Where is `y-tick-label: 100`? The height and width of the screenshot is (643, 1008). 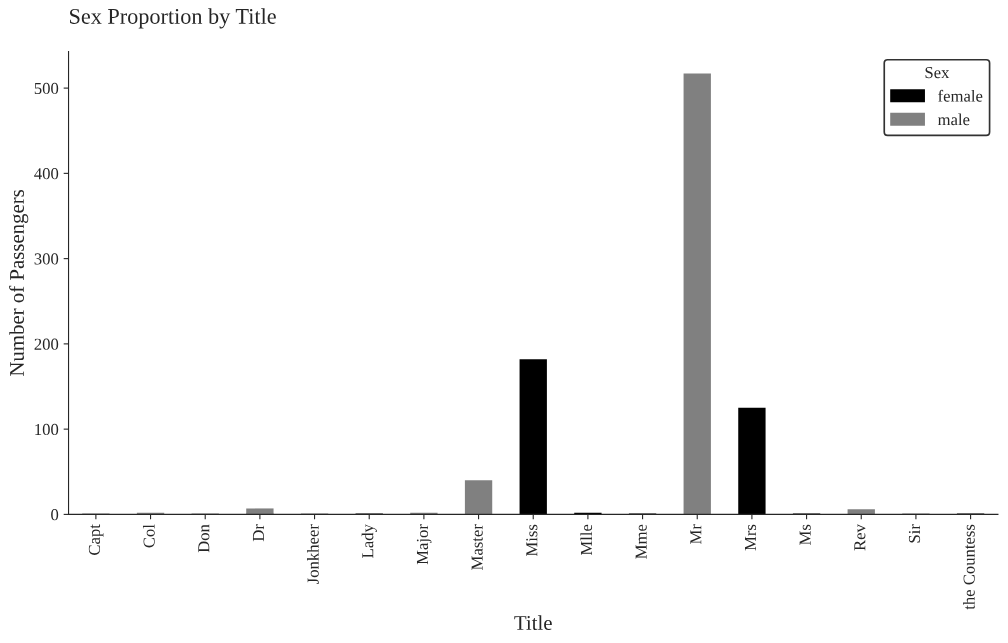 y-tick-label: 100 is located at coordinates (47, 429).